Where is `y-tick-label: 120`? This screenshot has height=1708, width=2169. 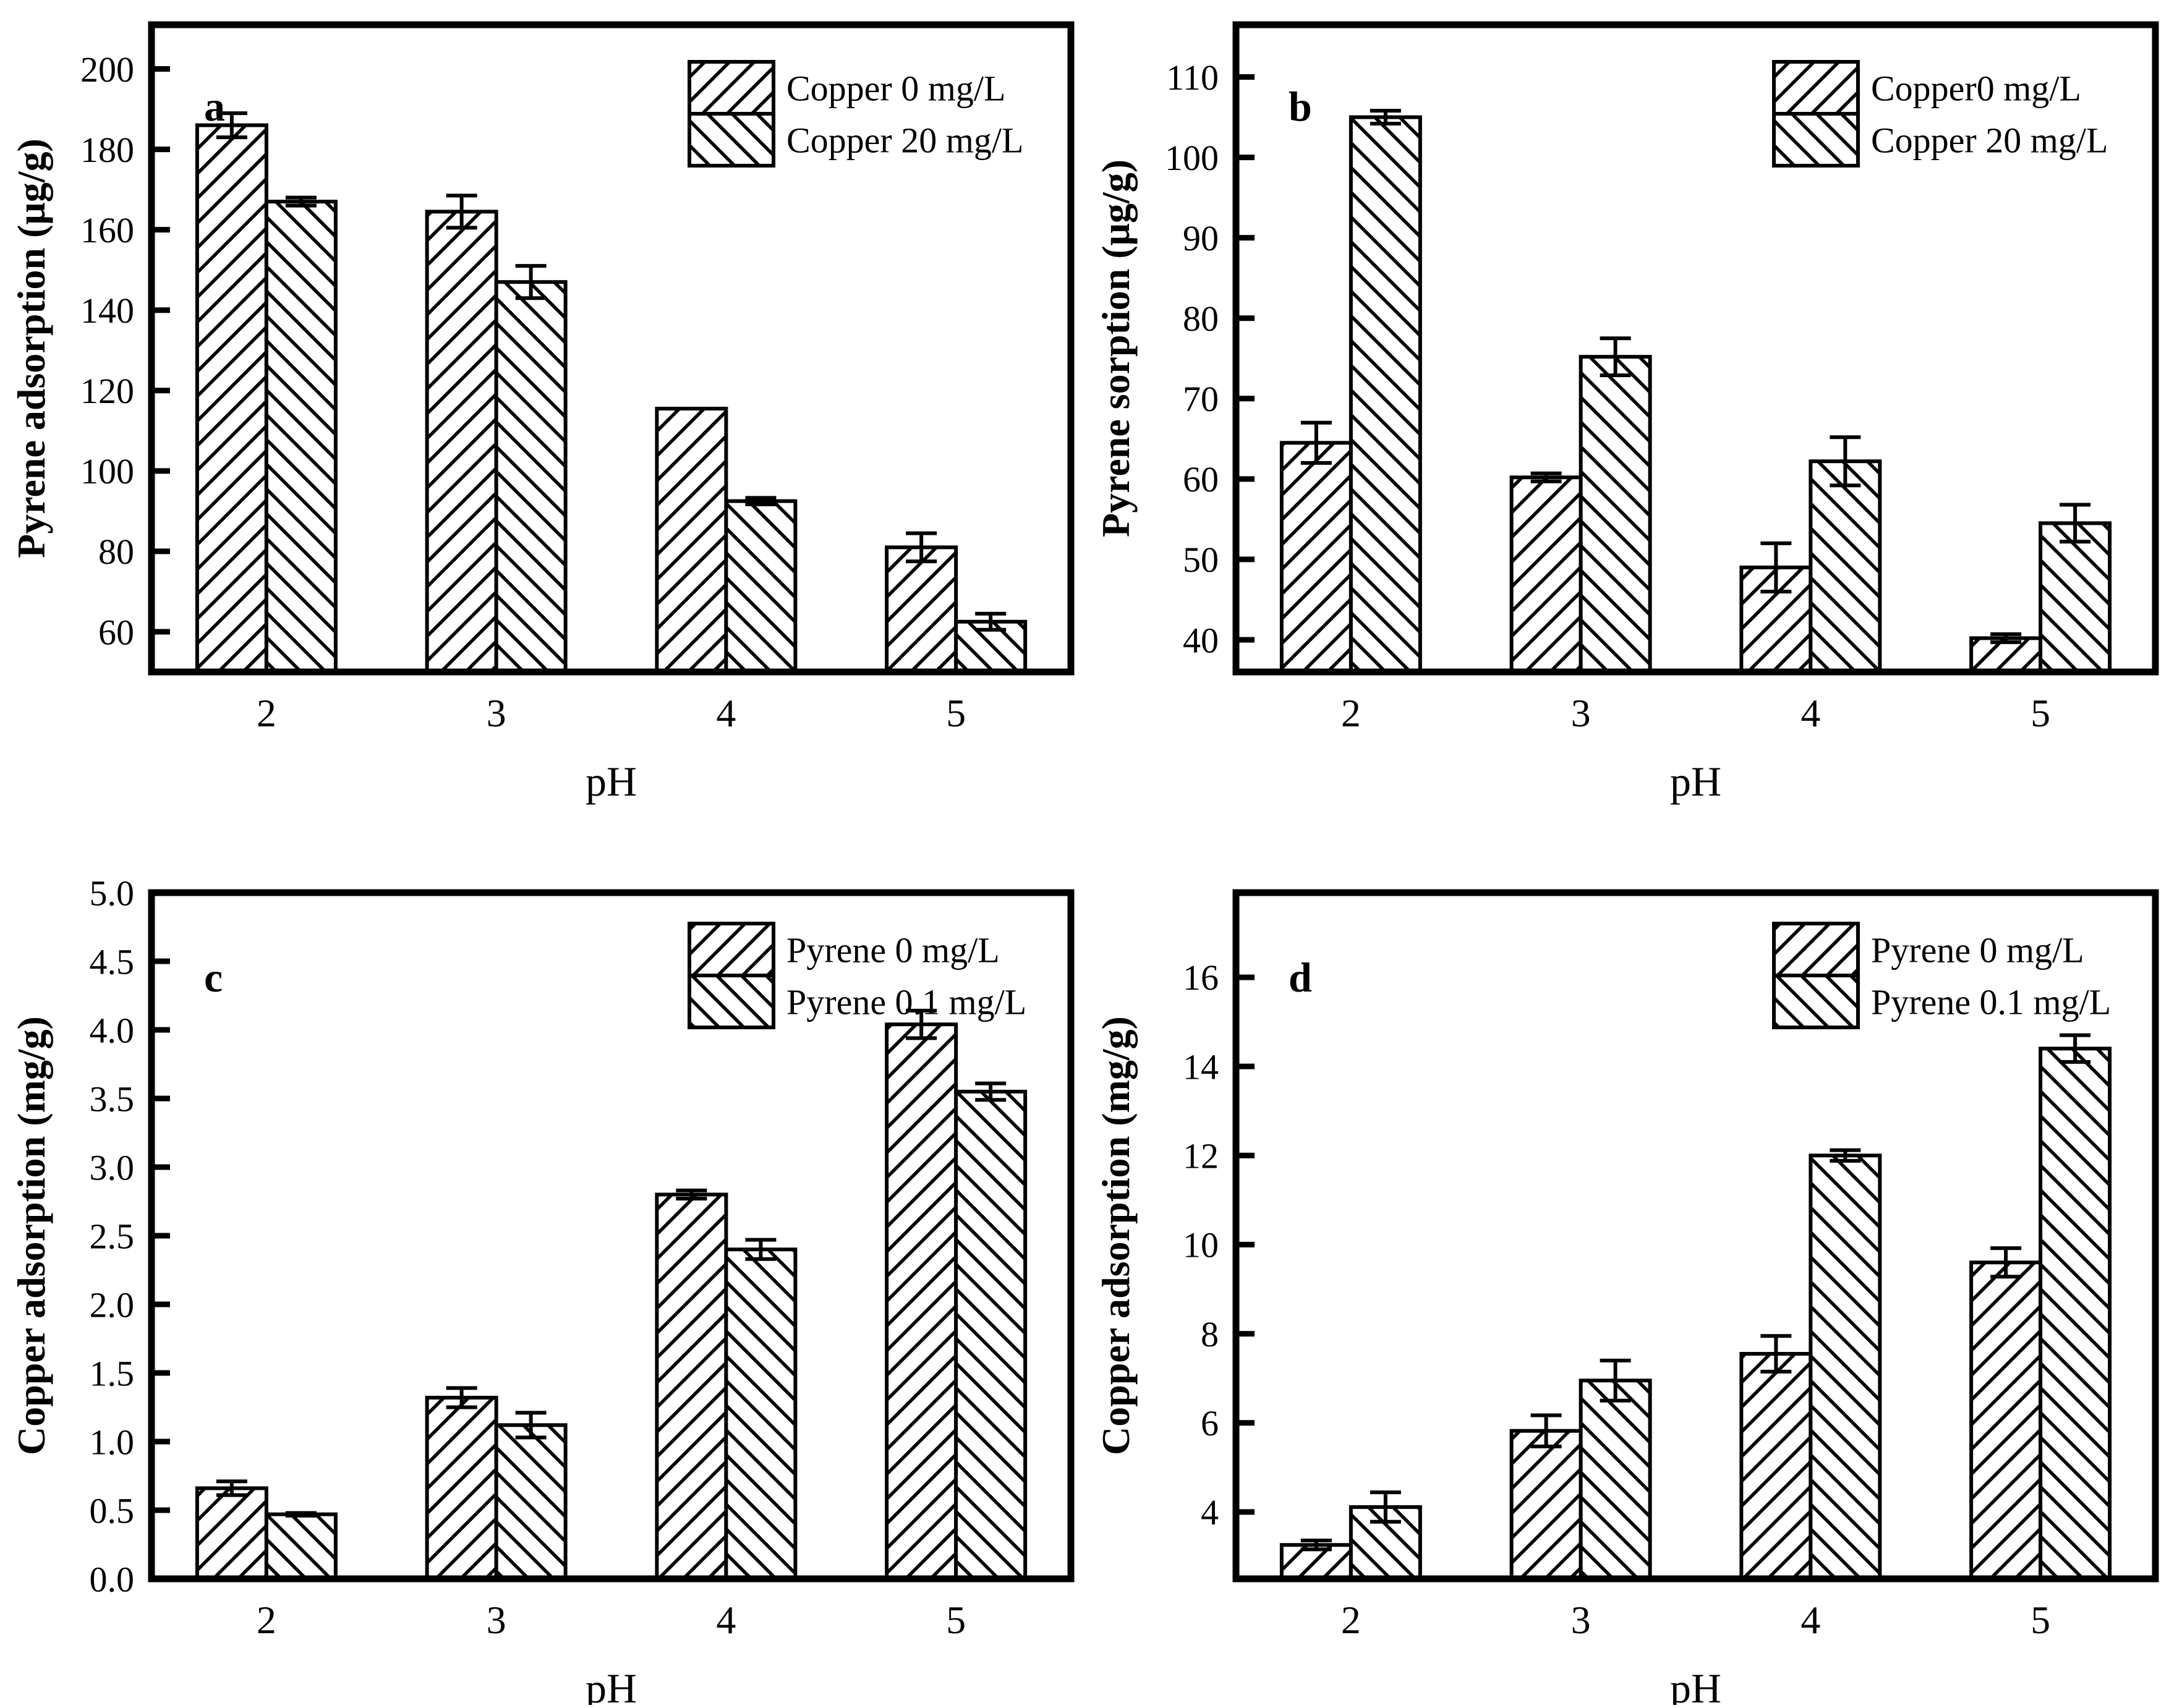
y-tick-label: 120 is located at coordinates (107, 391).